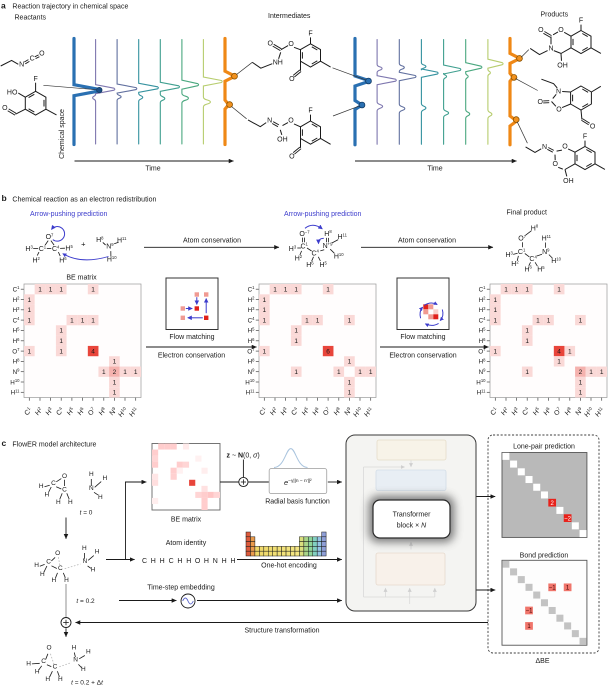  Describe the element at coordinates (585, 137) in the screenshot. I see `svg-text: F` at that location.